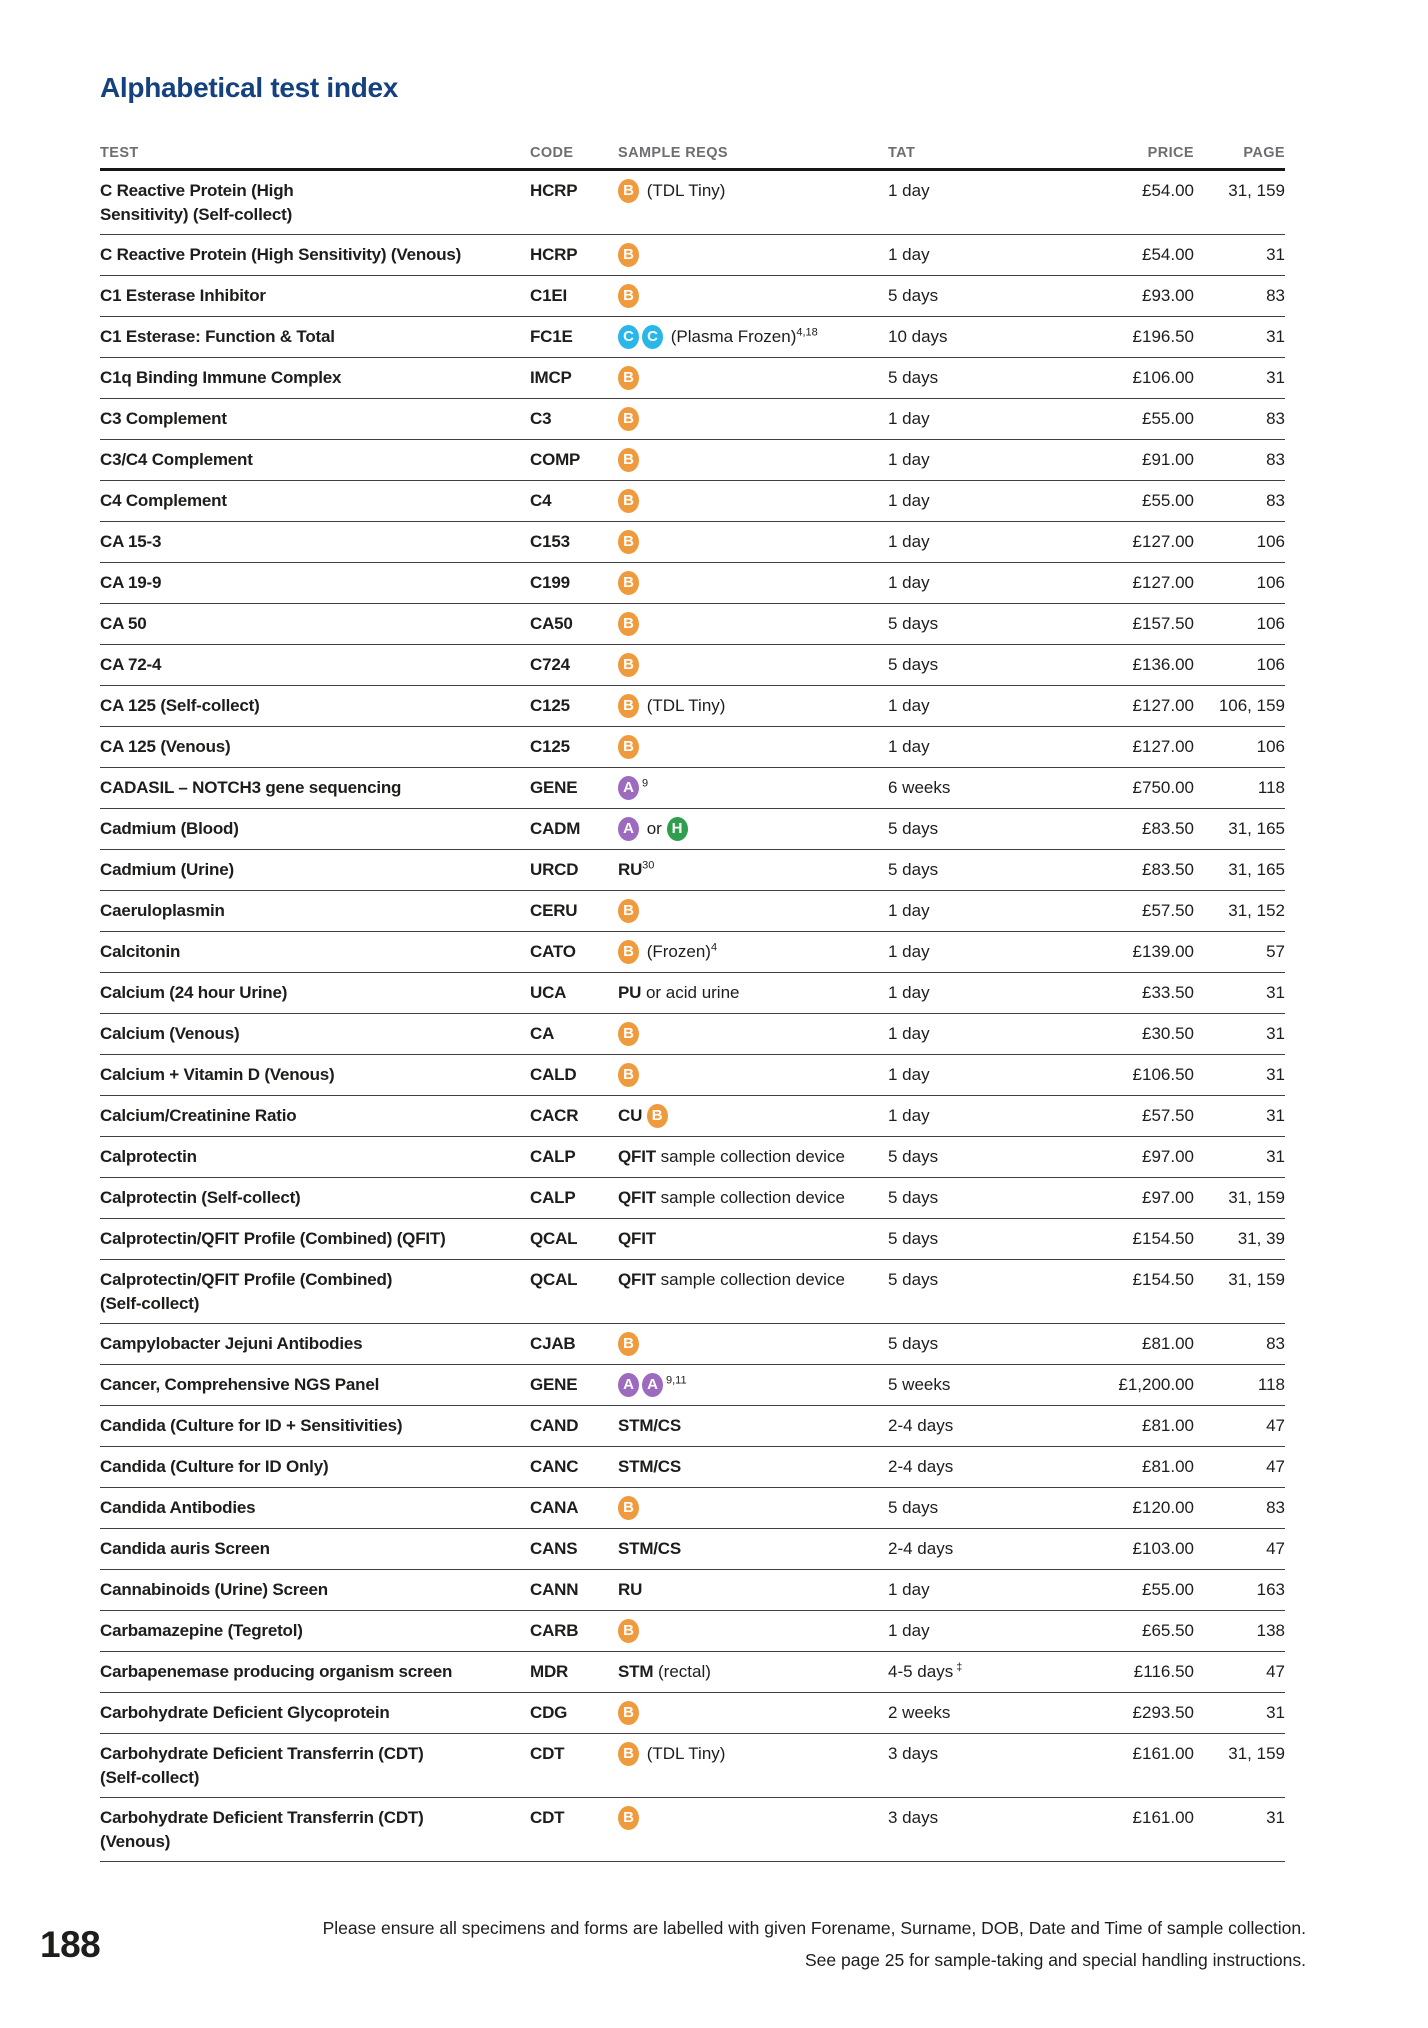  I want to click on sample-reqs-cell: B (Frozen)4, so click(753, 952).